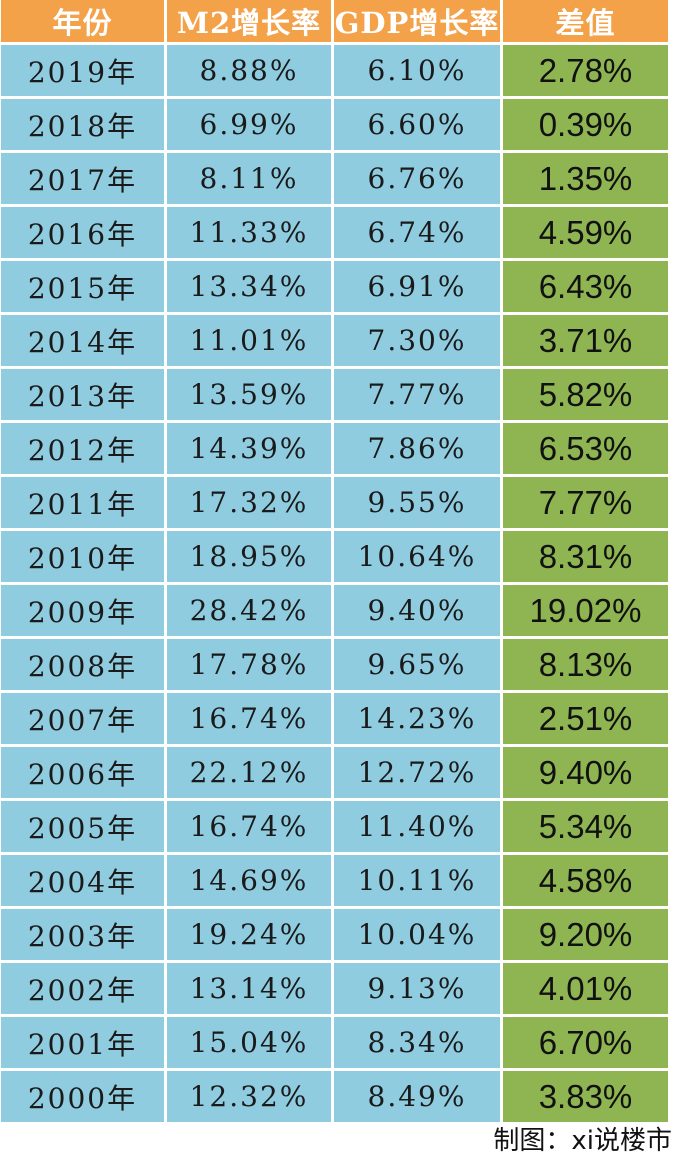 This screenshot has height=1162, width=678. Describe the element at coordinates (82, 394) in the screenshot. I see `year-cell: 2013年` at that location.